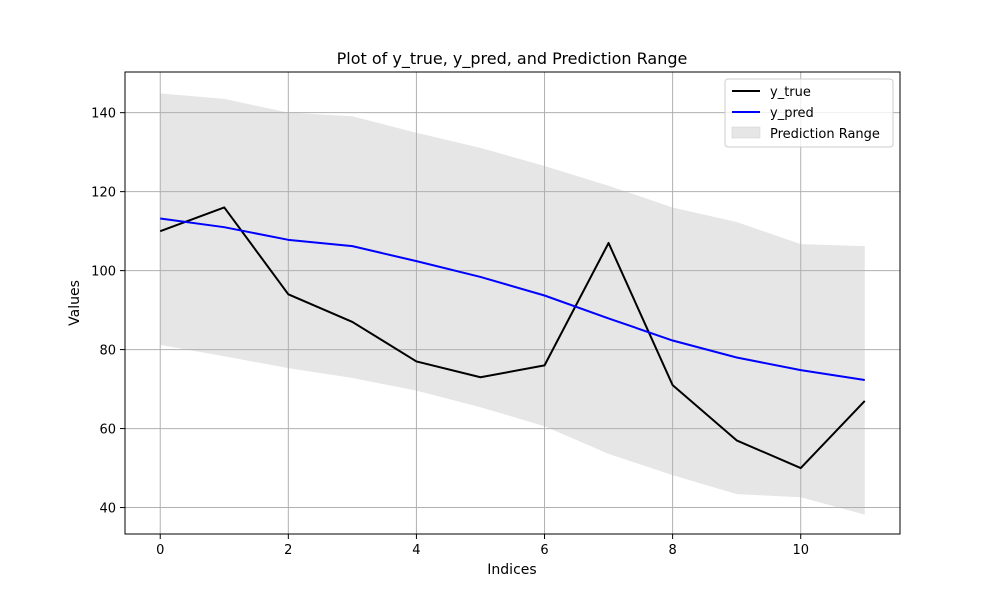  I want to click on legend-label-y-pred: y_pred, so click(792, 113).